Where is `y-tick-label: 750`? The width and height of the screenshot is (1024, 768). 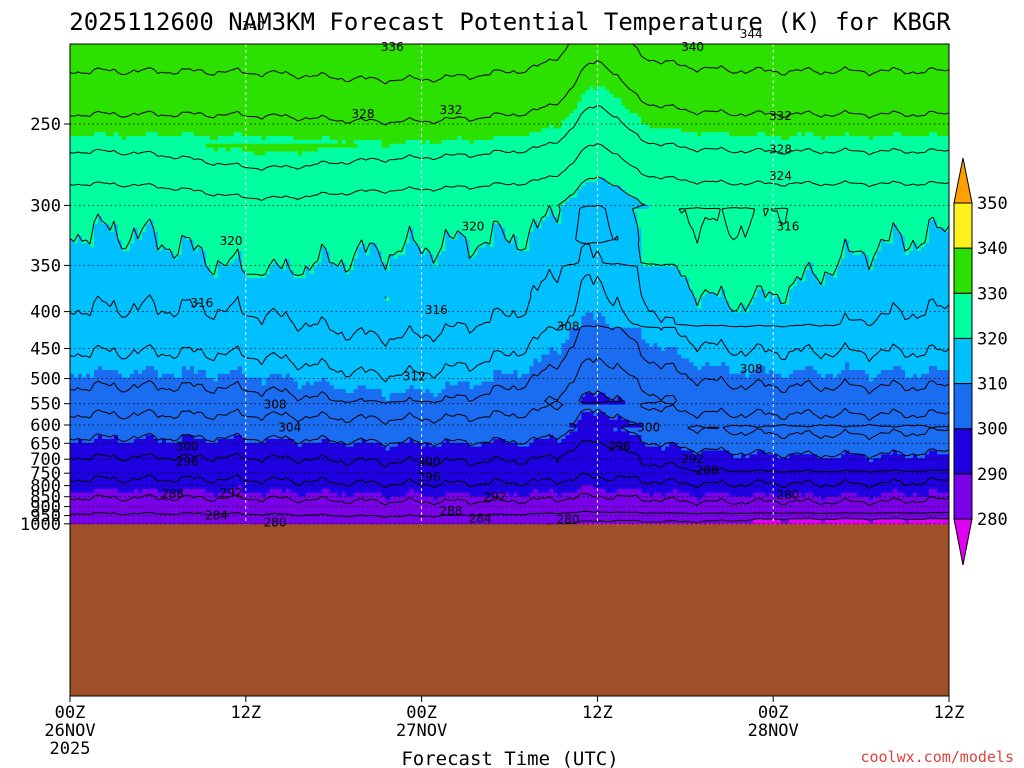
y-tick-label: 750 is located at coordinates (45, 474).